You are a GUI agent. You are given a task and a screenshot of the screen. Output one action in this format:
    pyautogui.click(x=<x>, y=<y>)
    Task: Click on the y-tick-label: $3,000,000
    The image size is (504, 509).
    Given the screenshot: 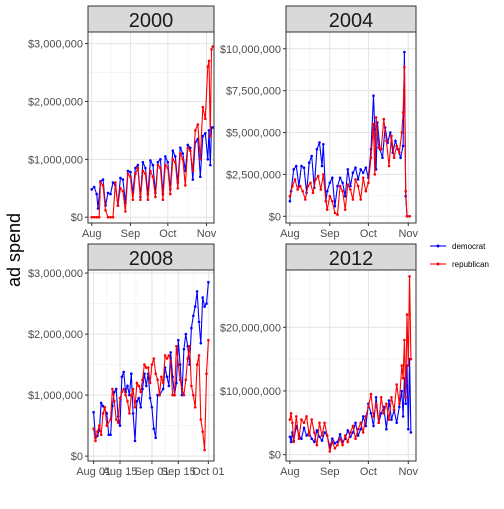 What is the action you would take?
    pyautogui.click(x=55, y=45)
    